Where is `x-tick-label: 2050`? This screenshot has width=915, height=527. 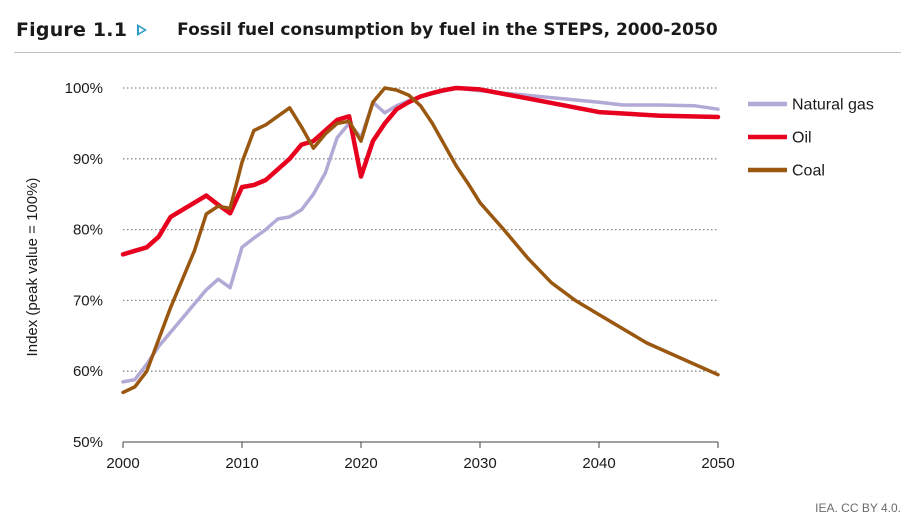
x-tick-label: 2050 is located at coordinates (717, 463).